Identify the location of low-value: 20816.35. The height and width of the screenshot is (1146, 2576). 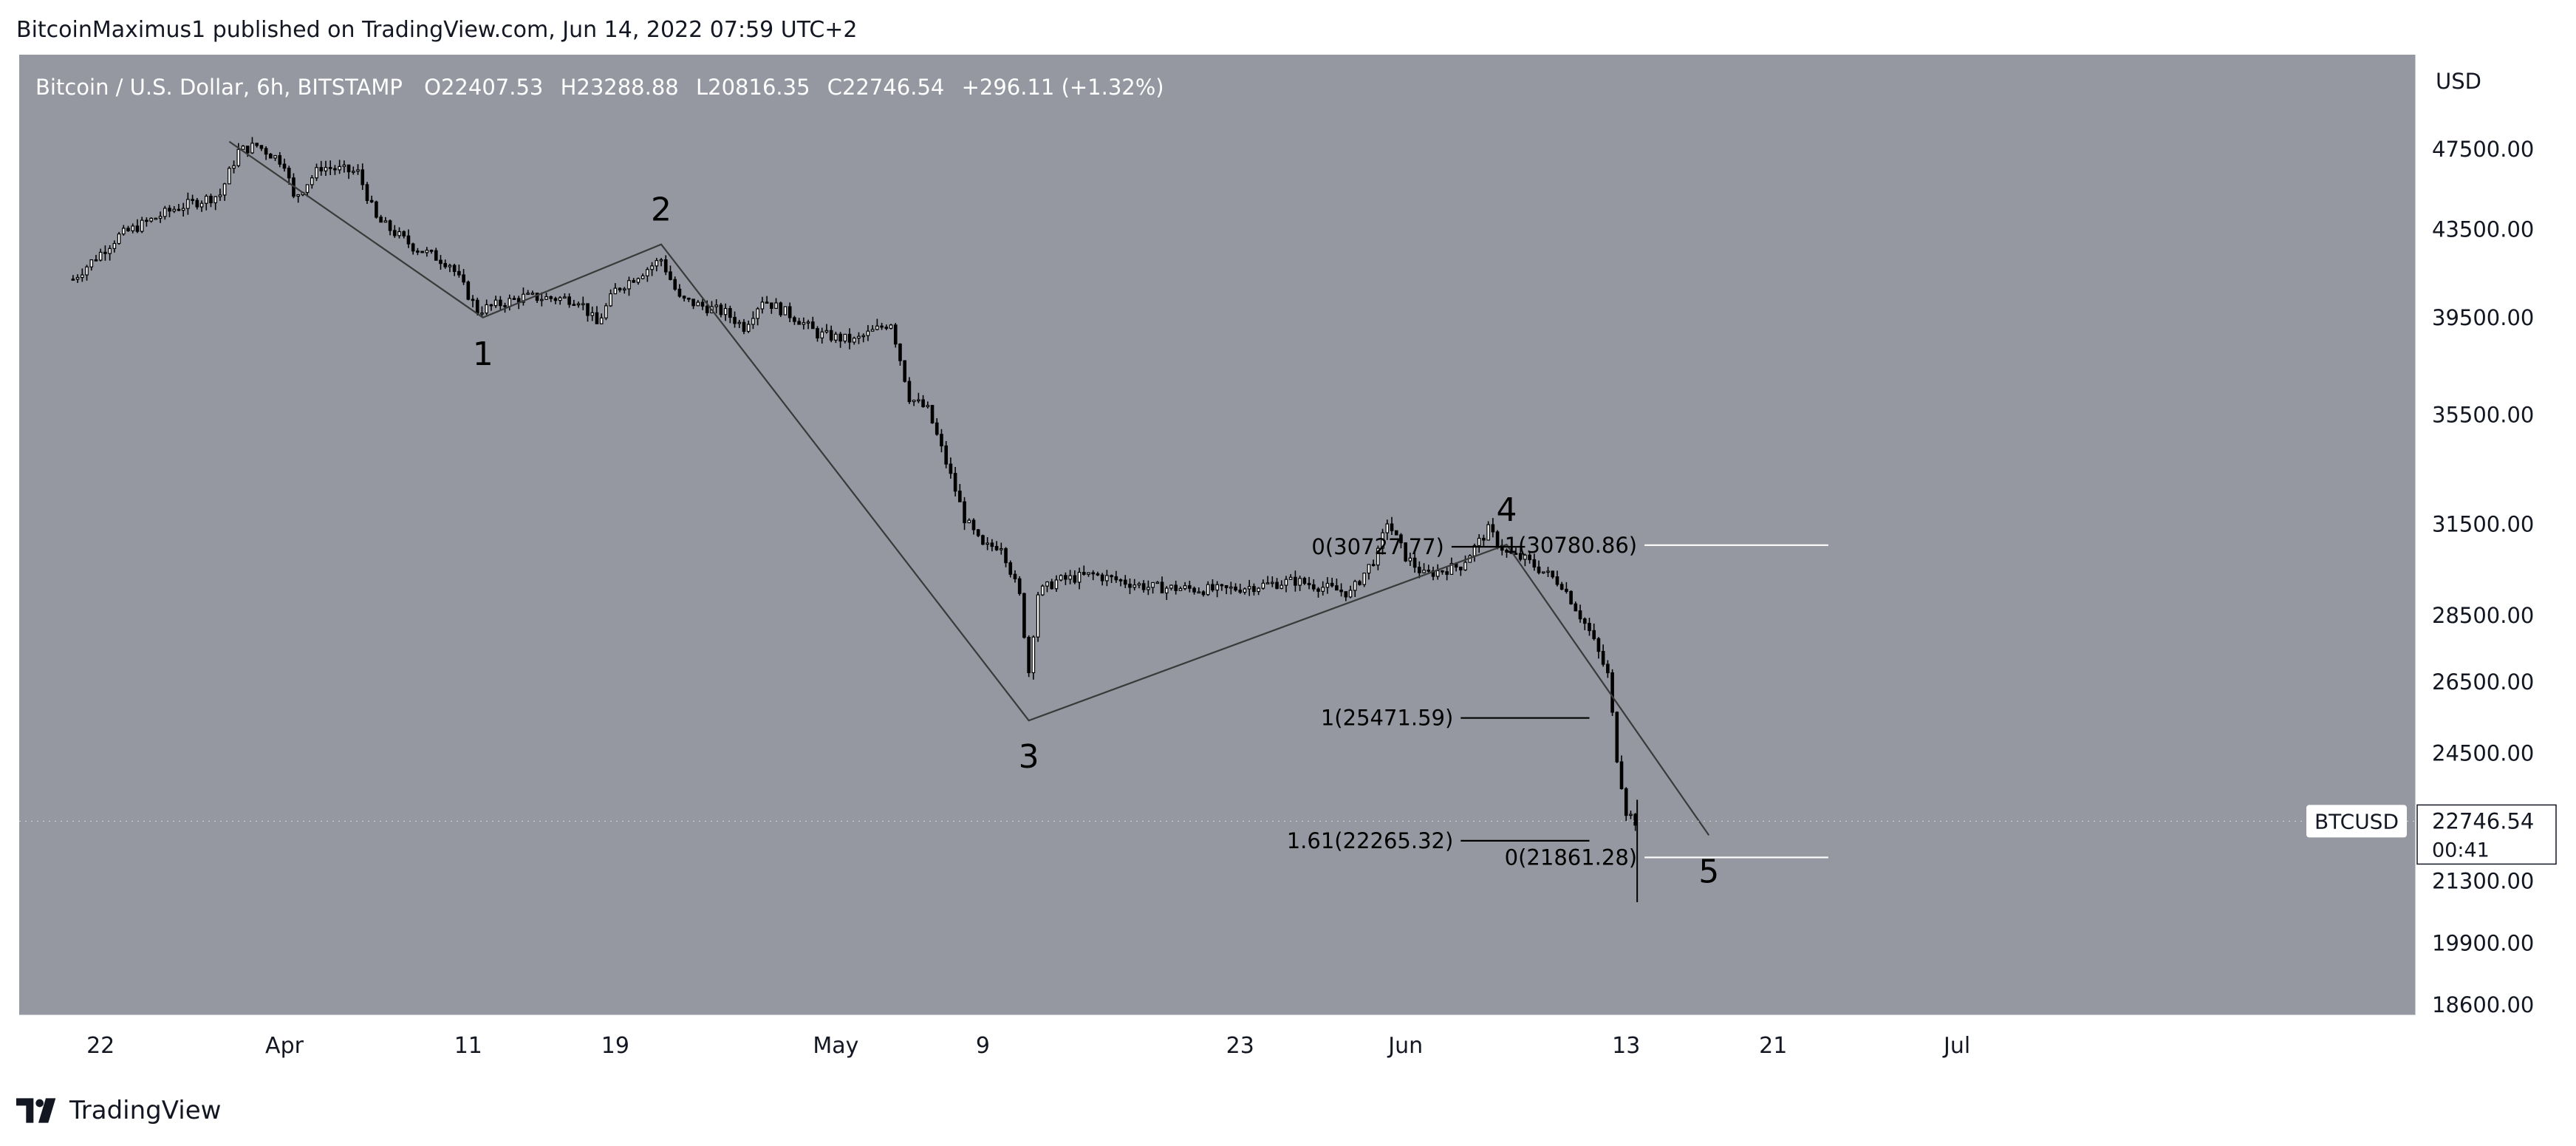
(759, 87).